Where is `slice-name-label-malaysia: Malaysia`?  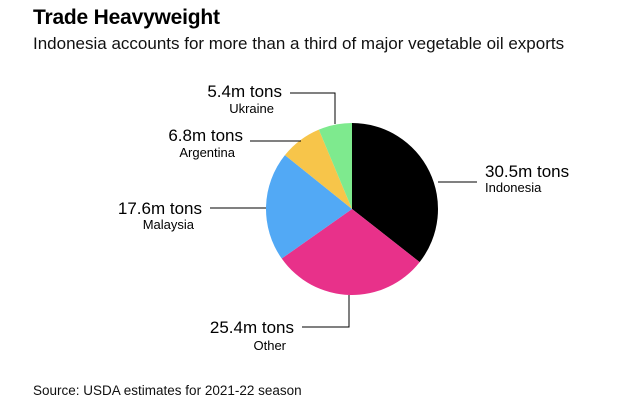
slice-name-label-malaysia: Malaysia is located at coordinates (169, 224).